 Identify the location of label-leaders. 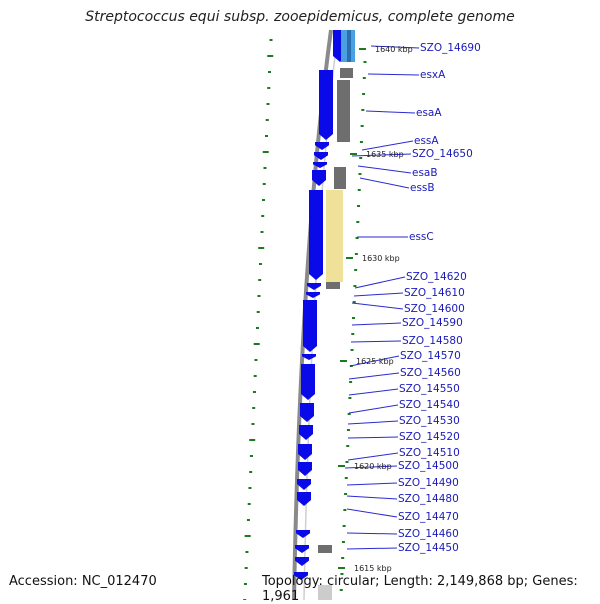
(382, 297).